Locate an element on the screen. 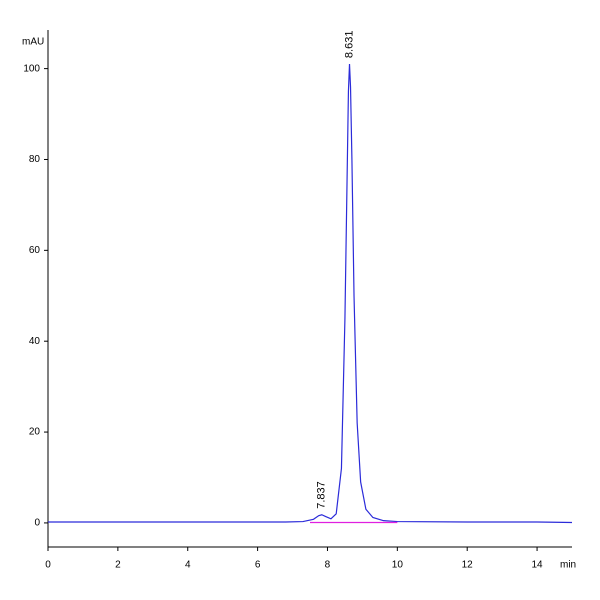  x-tick-label: 12 is located at coordinates (468, 565).